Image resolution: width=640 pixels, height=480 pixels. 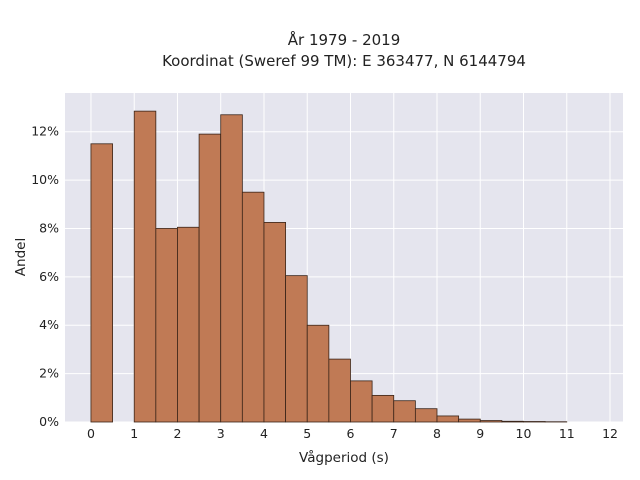 I want to click on y-tick-label: 10%, so click(x=45, y=179).